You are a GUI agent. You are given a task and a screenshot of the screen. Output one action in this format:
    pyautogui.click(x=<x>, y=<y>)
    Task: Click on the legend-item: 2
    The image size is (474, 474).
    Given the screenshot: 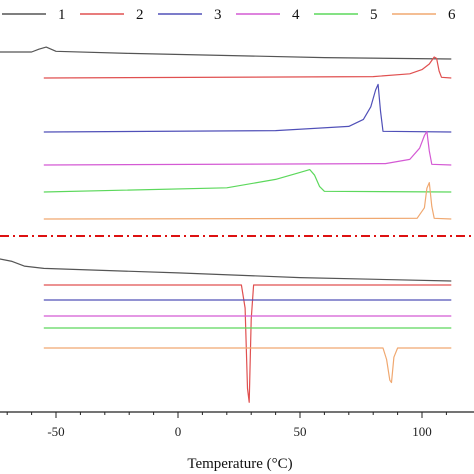 What is the action you would take?
    pyautogui.click(x=112, y=15)
    